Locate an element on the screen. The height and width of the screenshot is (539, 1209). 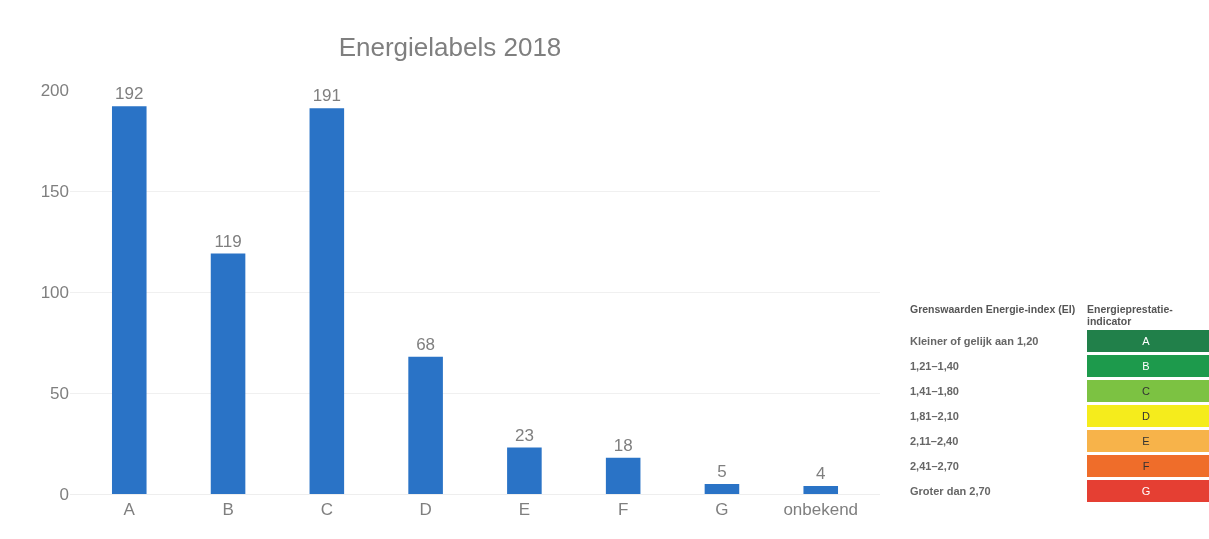
chart-title: Energielabels 2018 is located at coordinates (450, 46).